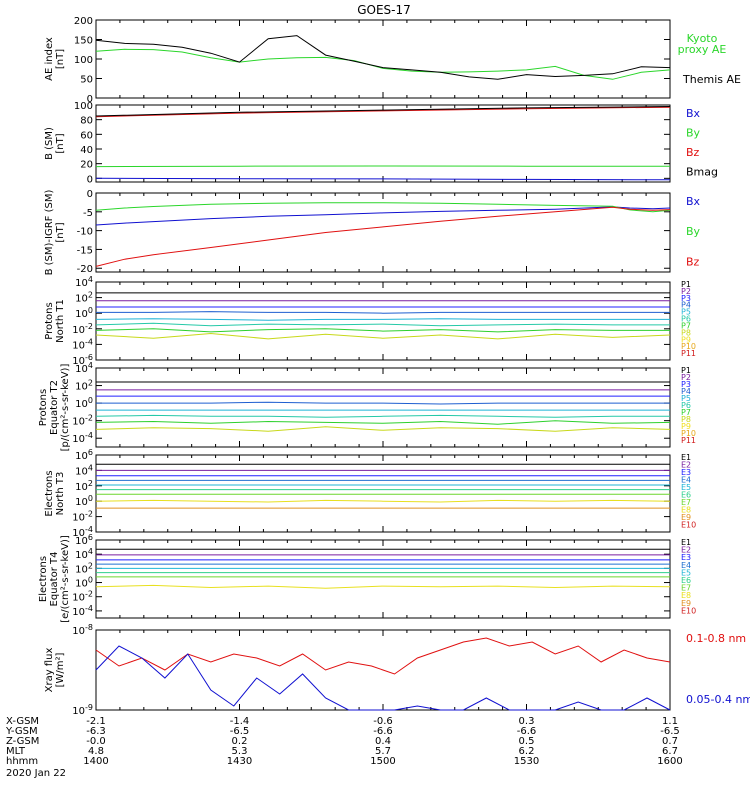  What do you see at coordinates (65, 579) in the screenshot?
I see `y-axis-label: [e/(cm²-s-sr-keV)]` at bounding box center [65, 579].